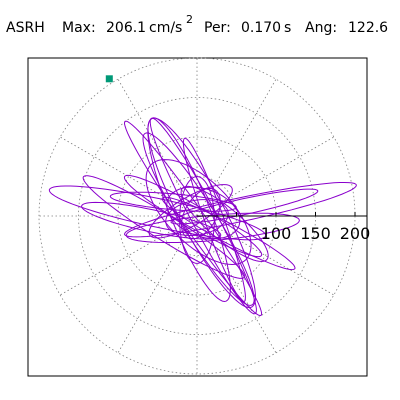 The image size is (400, 400). I want to click on radial-tick-label-200: 200, so click(355, 233).